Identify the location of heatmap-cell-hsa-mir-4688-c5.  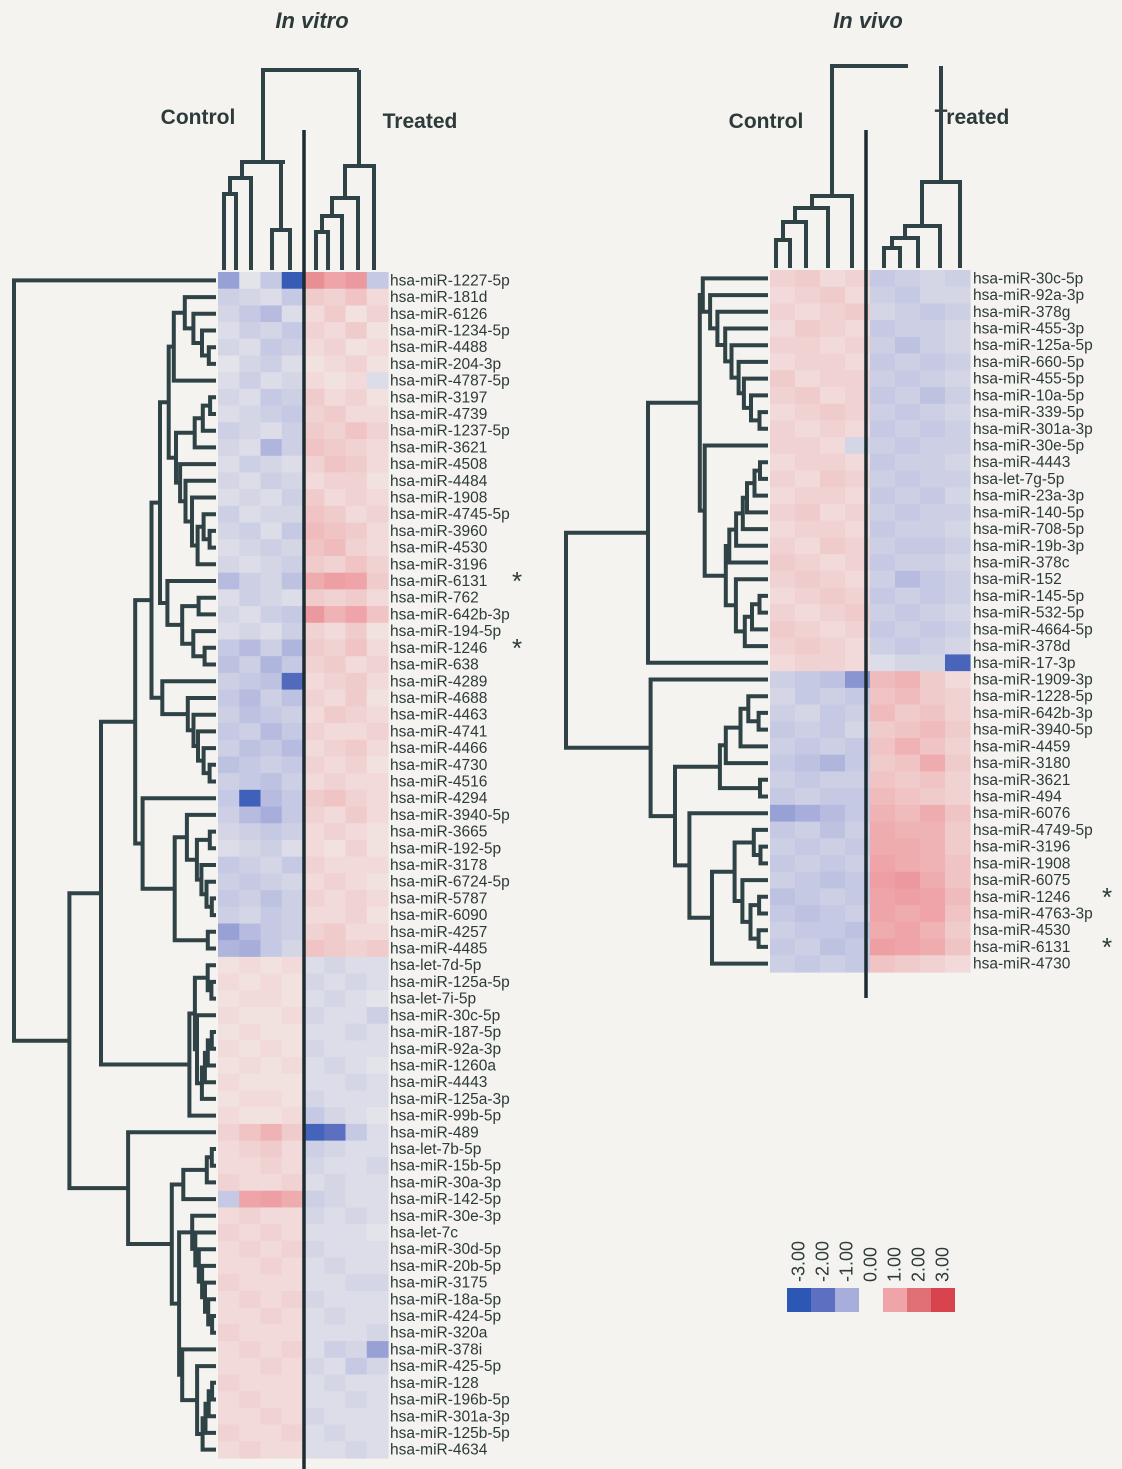
(314, 698).